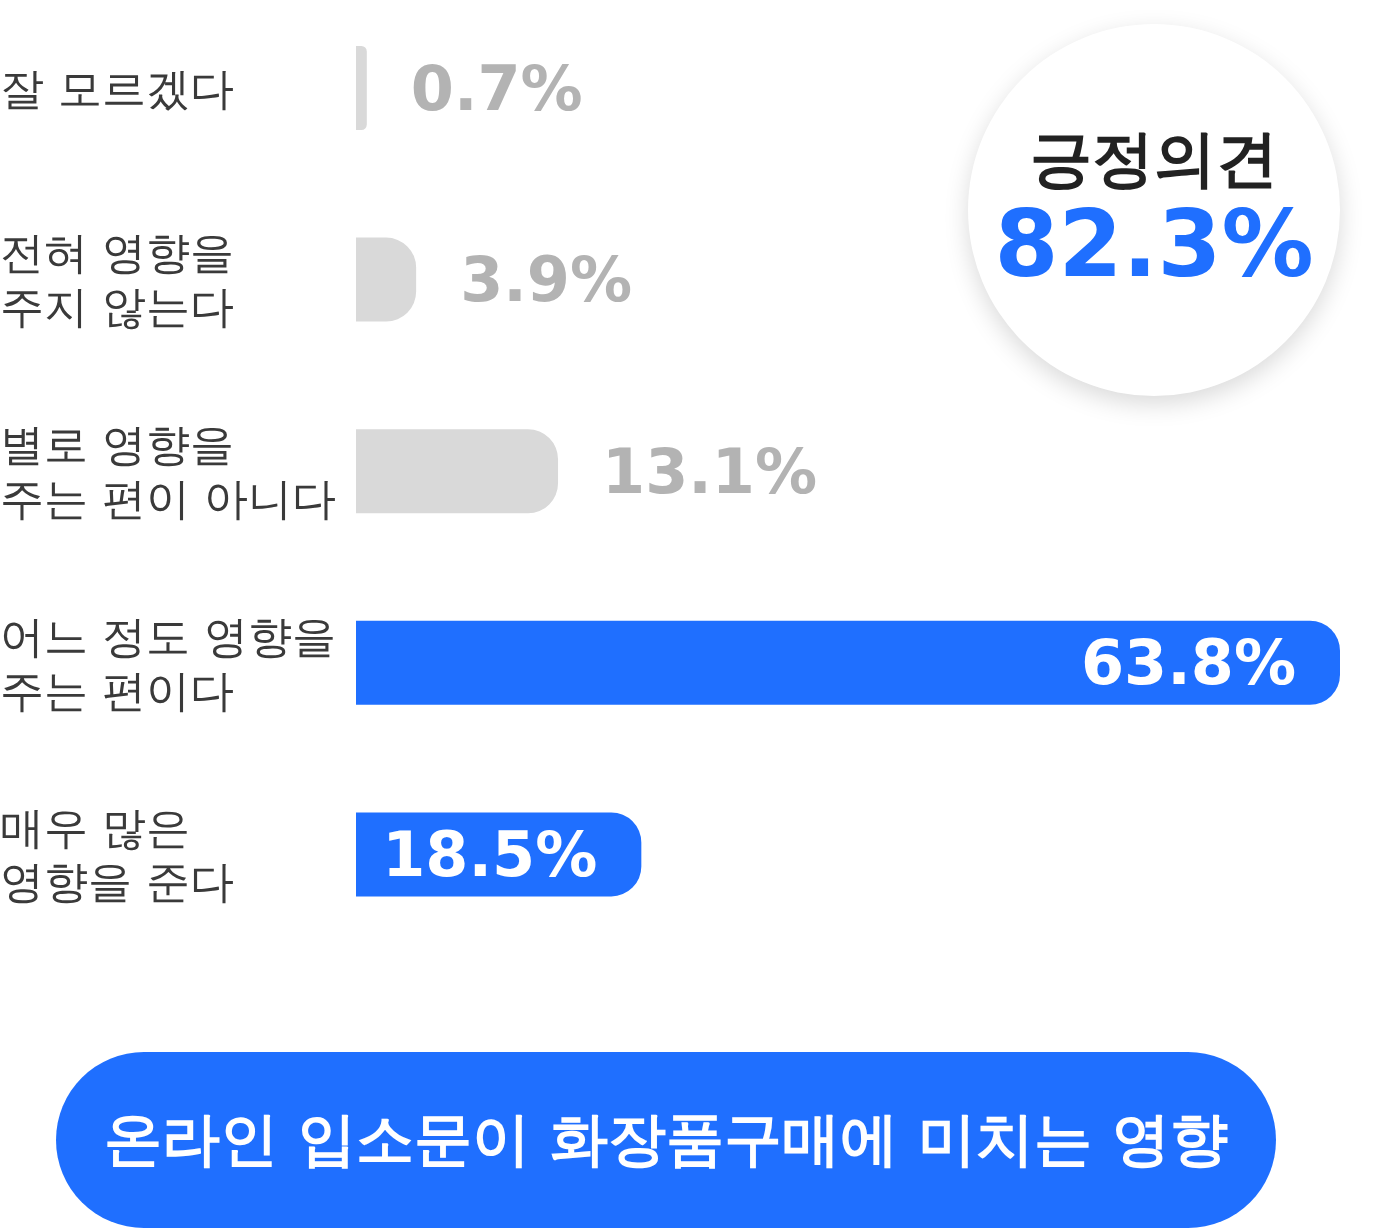  I want to click on circle-card: 긍정의견 82.3%, so click(1154, 210).